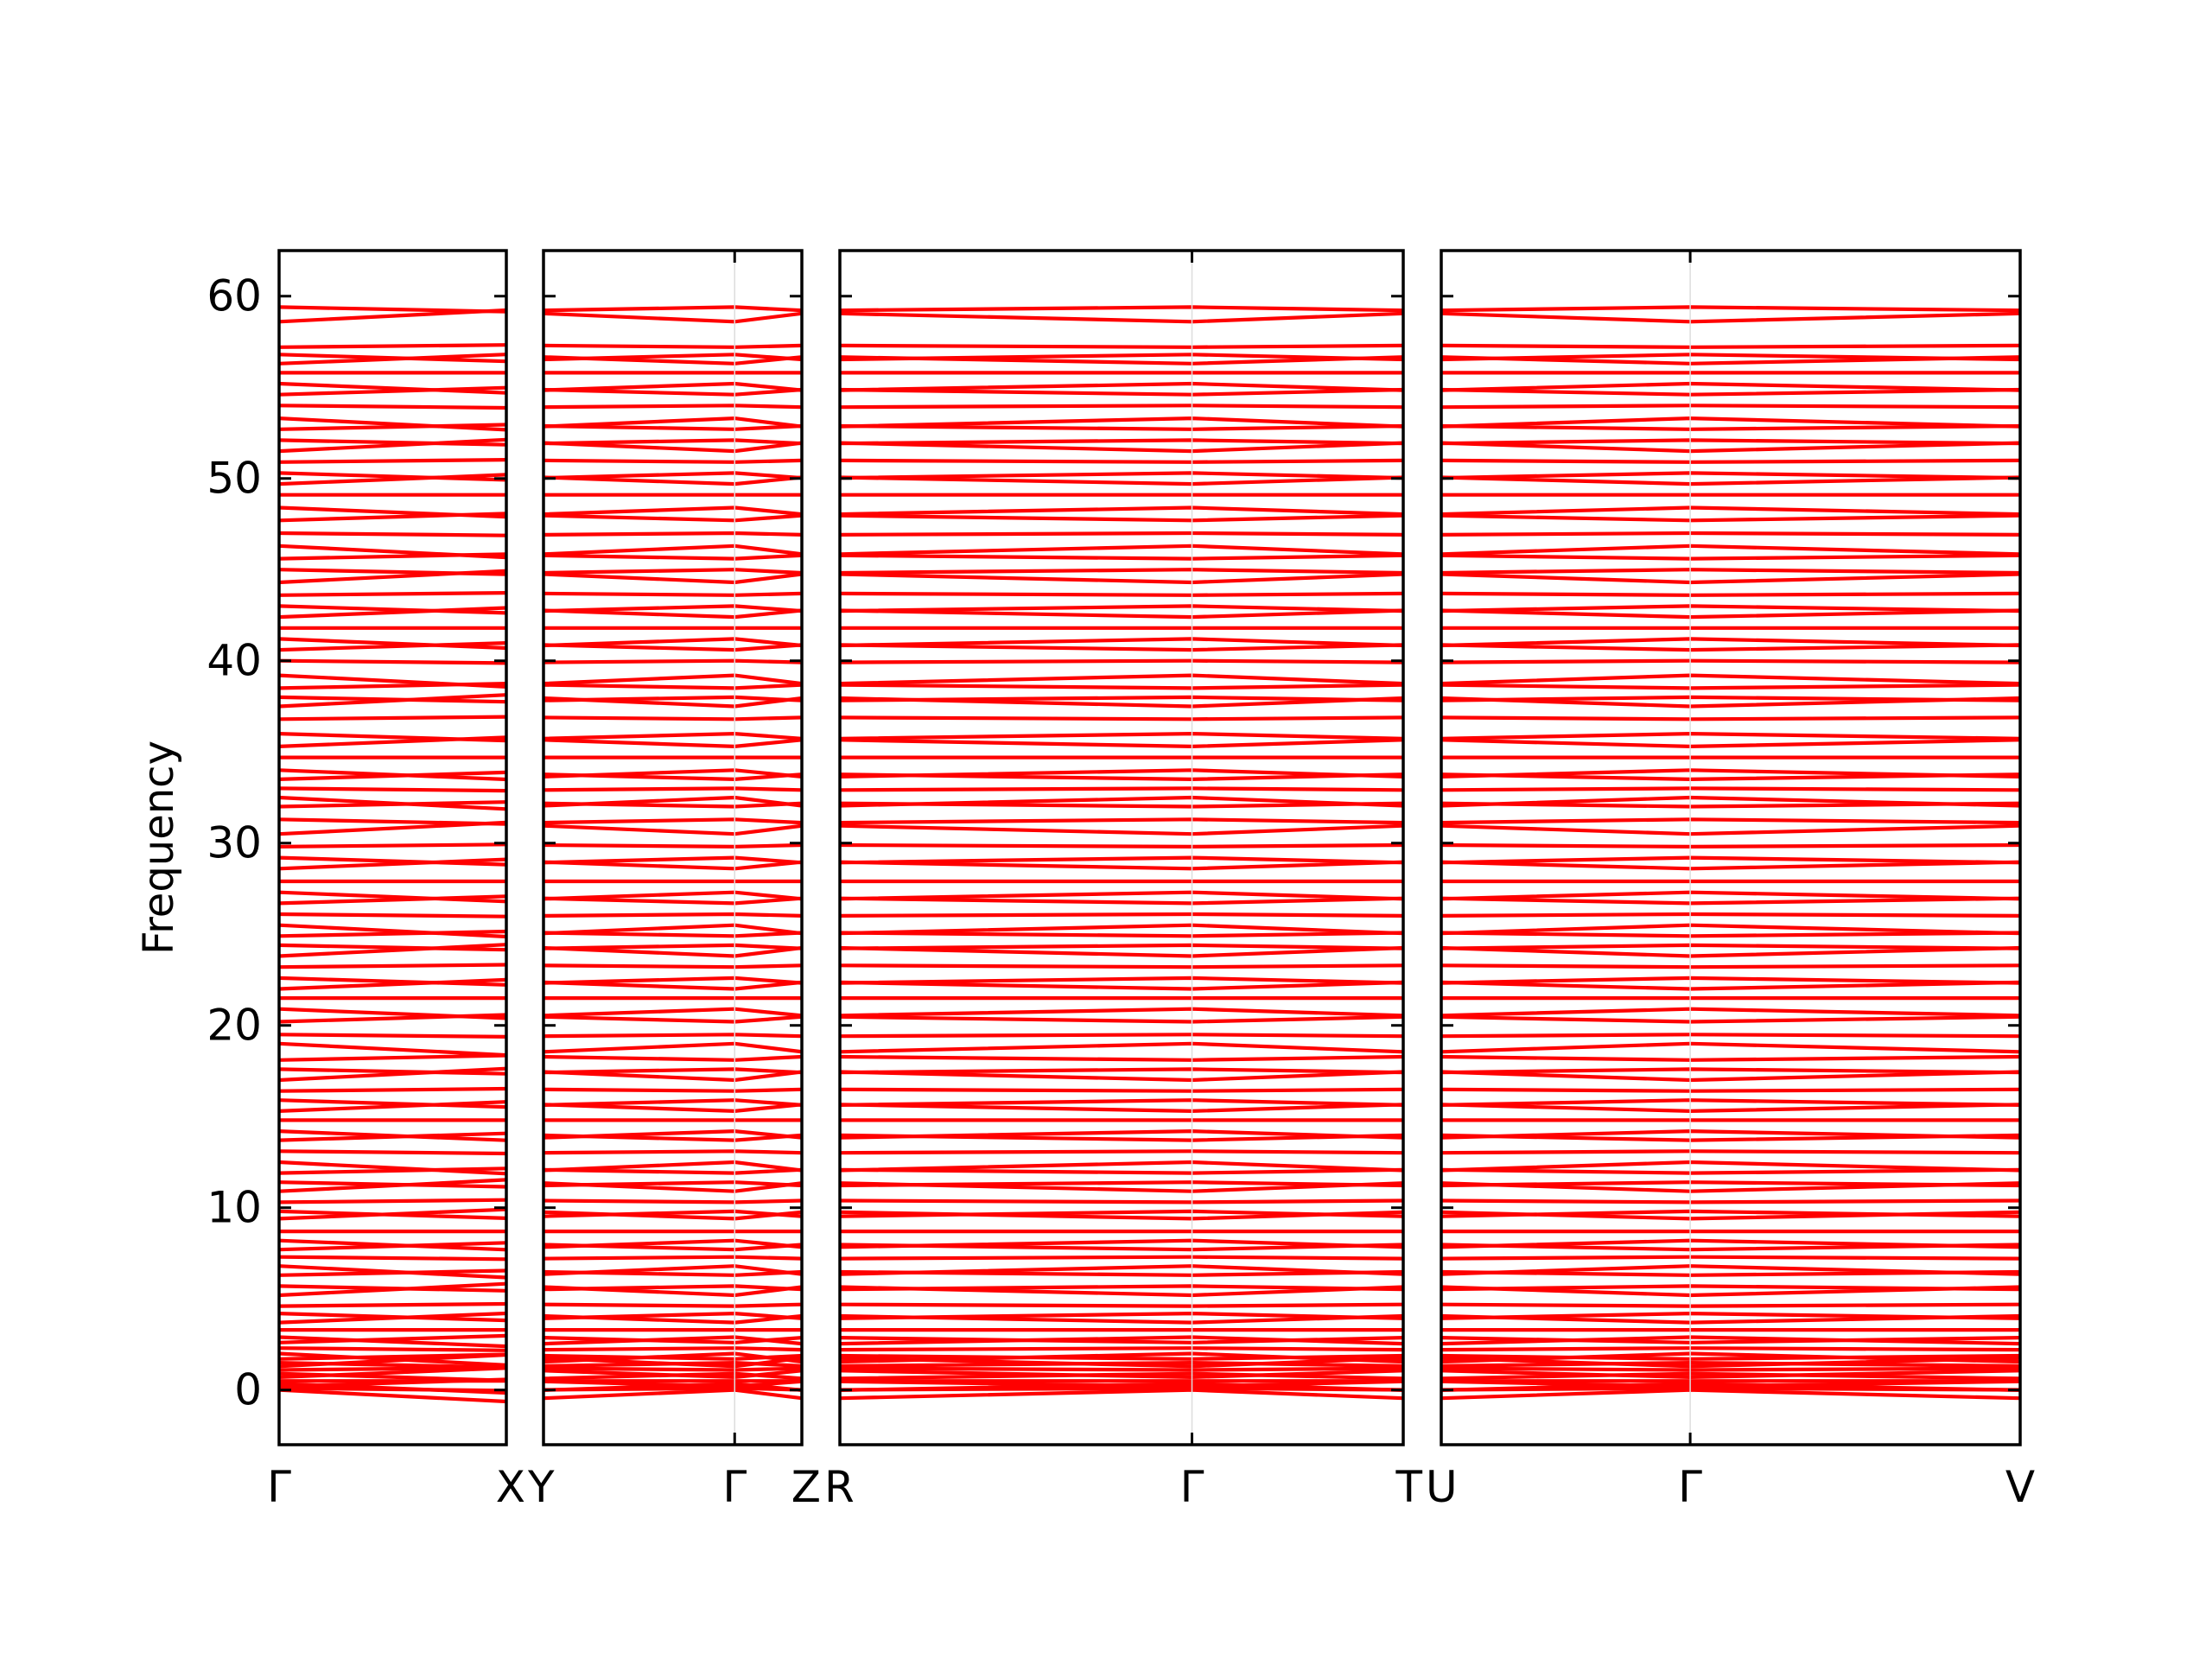 This screenshot has width=2212, height=1659. What do you see at coordinates (234, 1208) in the screenshot?
I see `y-tick-label: 10` at bounding box center [234, 1208].